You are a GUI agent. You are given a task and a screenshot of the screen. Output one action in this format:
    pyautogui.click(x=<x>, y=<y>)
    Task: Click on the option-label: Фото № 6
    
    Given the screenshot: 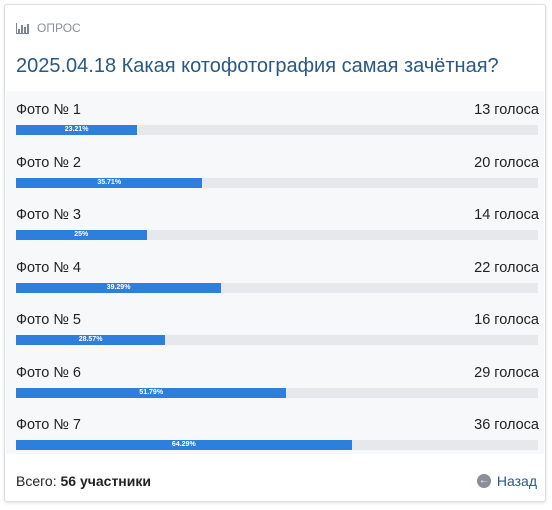 What is the action you would take?
    pyautogui.click(x=48, y=373)
    